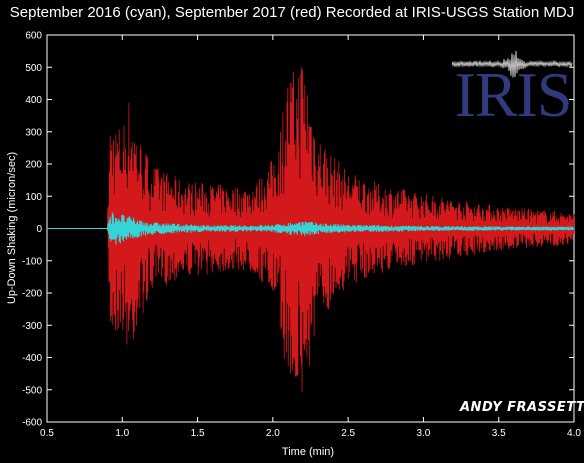  What do you see at coordinates (32, 294) in the screenshot?
I see `y-tick-label: -200` at bounding box center [32, 294].